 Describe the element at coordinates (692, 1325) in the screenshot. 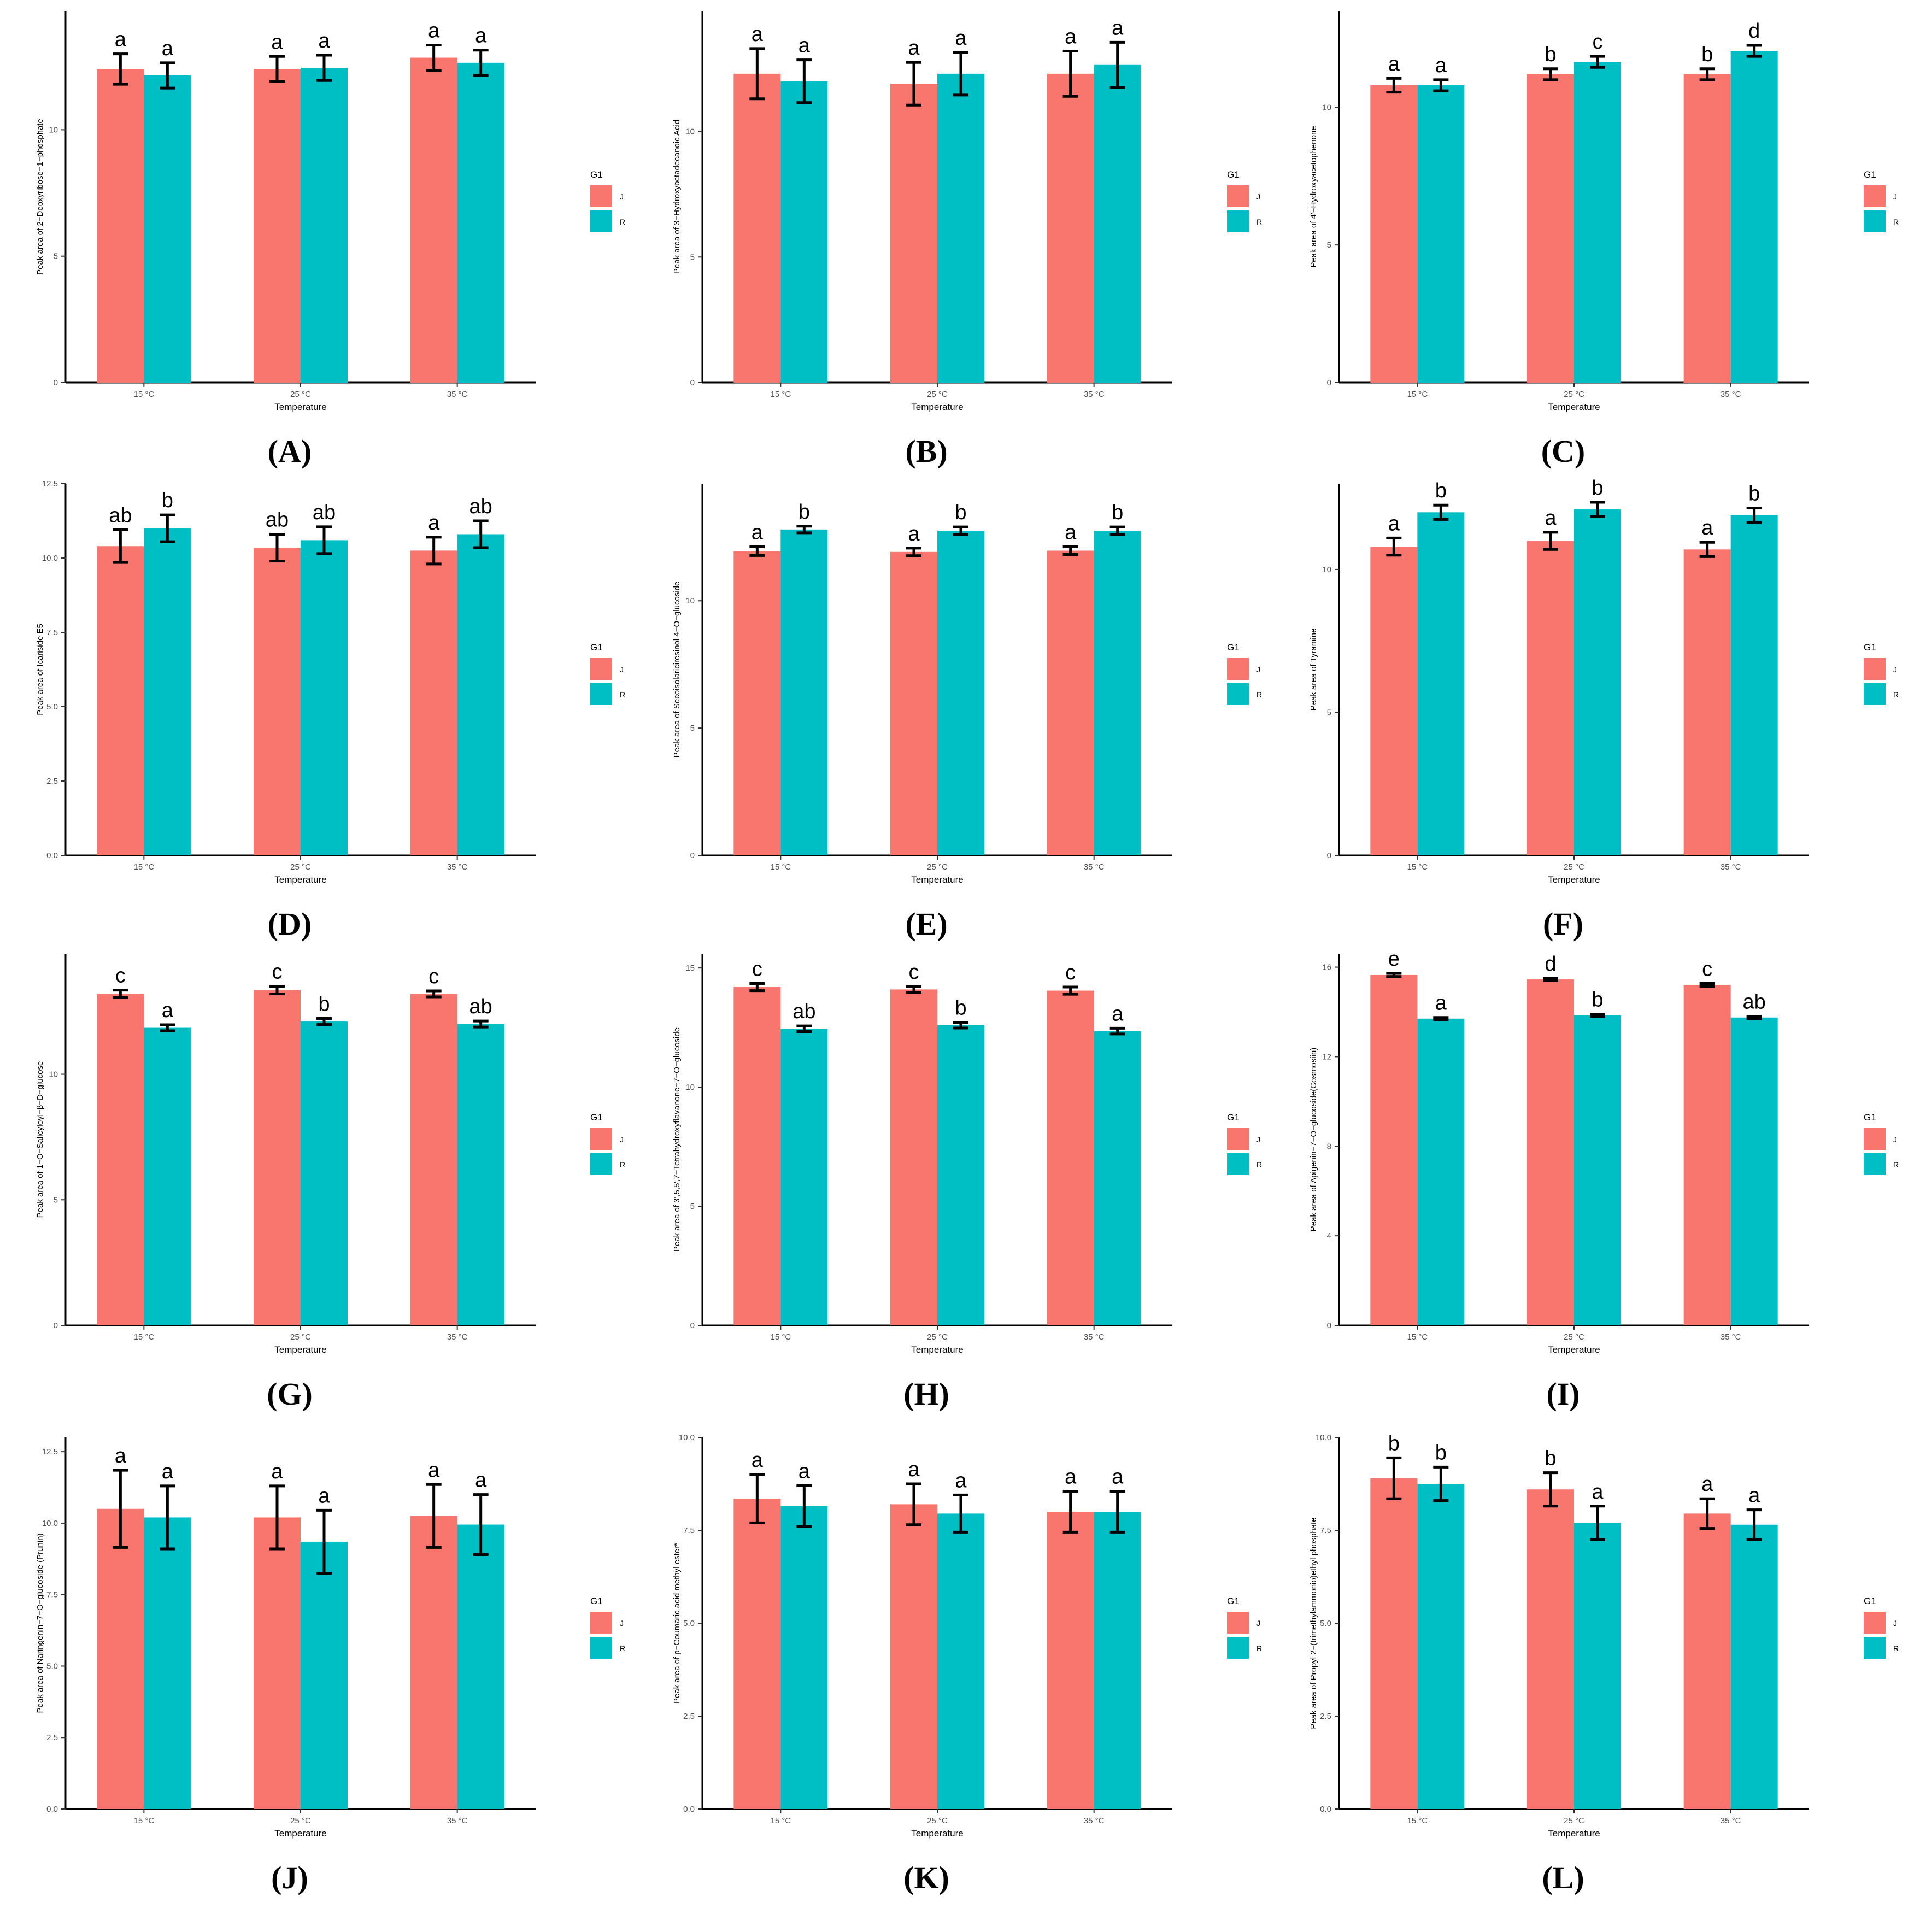

I see `y-tick-label: 0` at that location.